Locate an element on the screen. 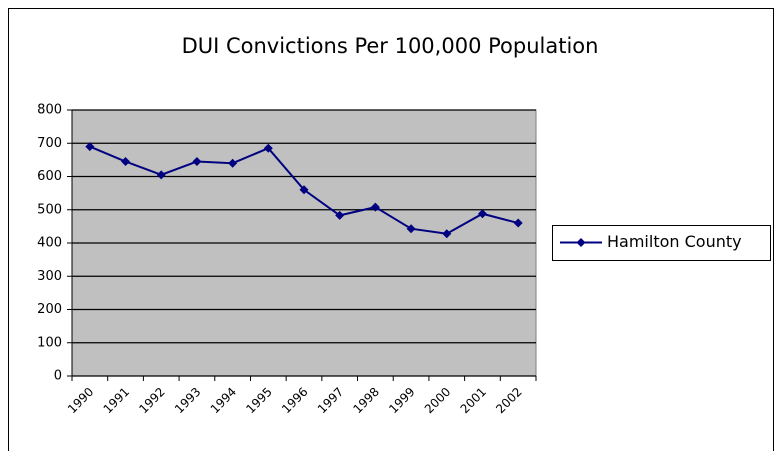 The image size is (775, 451). y-tick-label: 300 is located at coordinates (49, 276).